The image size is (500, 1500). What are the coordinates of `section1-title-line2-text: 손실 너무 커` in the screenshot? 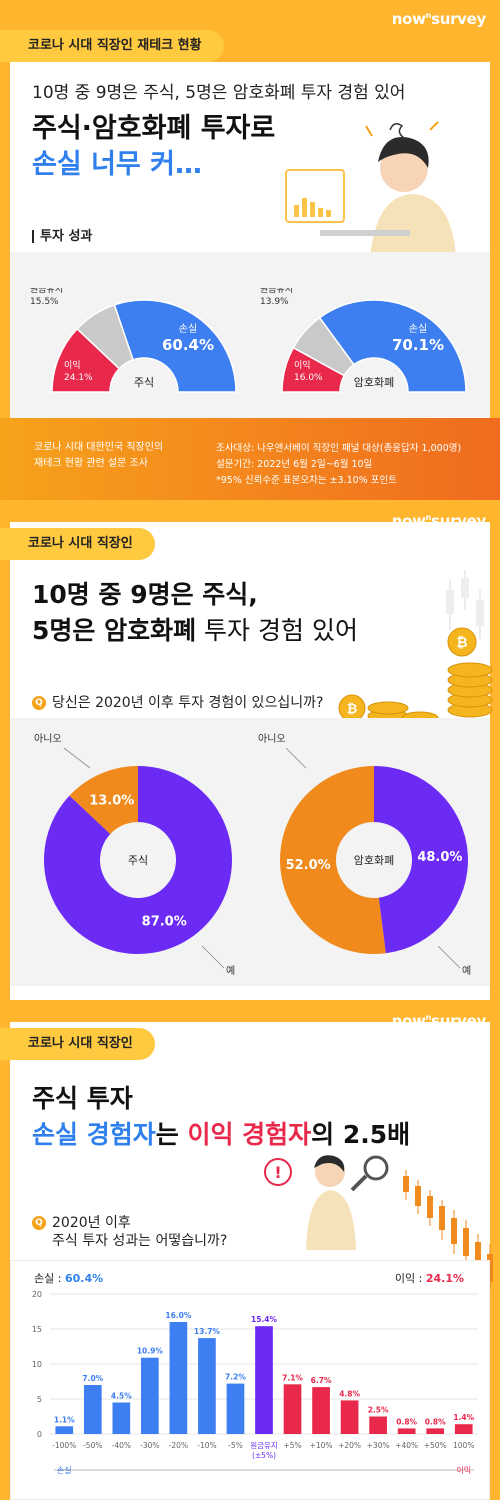 It's located at (103, 164).